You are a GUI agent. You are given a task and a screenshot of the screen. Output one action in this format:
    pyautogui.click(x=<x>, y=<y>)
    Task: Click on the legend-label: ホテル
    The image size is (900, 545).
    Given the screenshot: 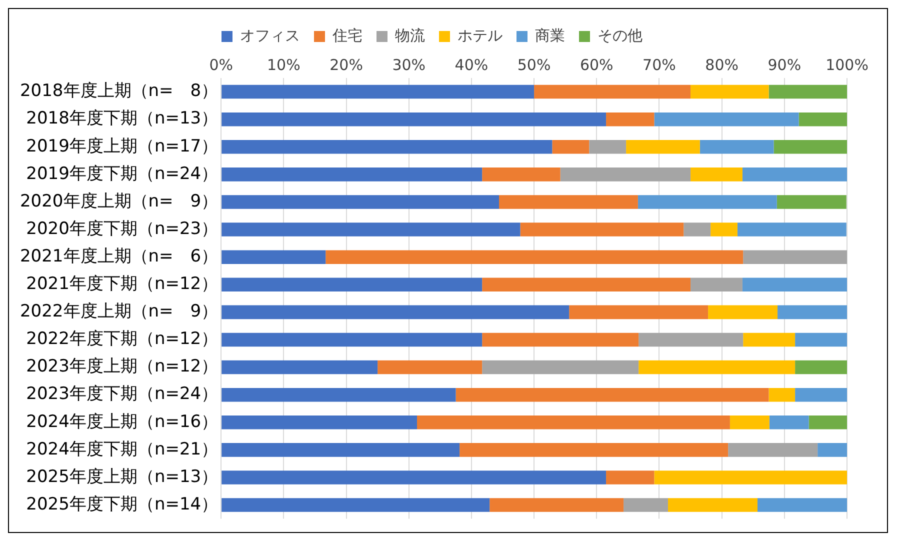 What is the action you would take?
    pyautogui.click(x=480, y=35)
    